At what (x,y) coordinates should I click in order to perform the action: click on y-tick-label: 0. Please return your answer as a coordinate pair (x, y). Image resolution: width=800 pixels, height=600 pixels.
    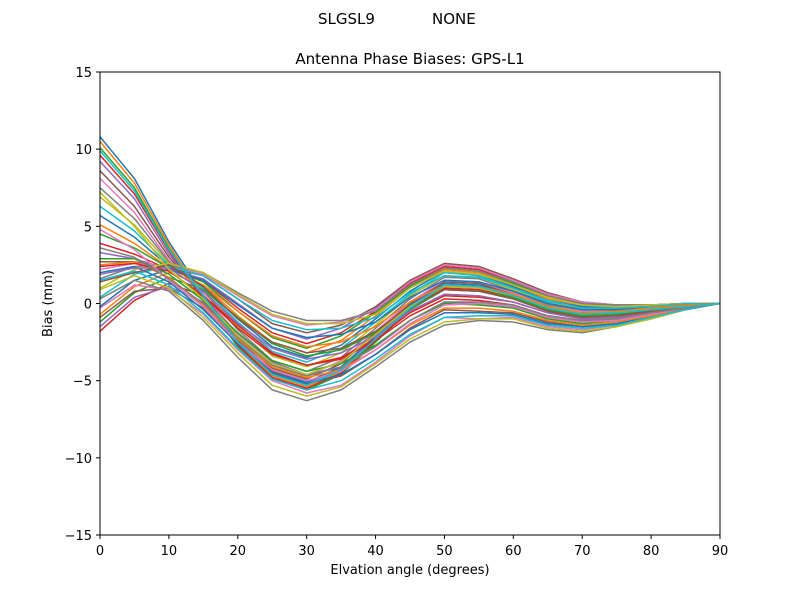
    Looking at the image, I should click on (88, 305).